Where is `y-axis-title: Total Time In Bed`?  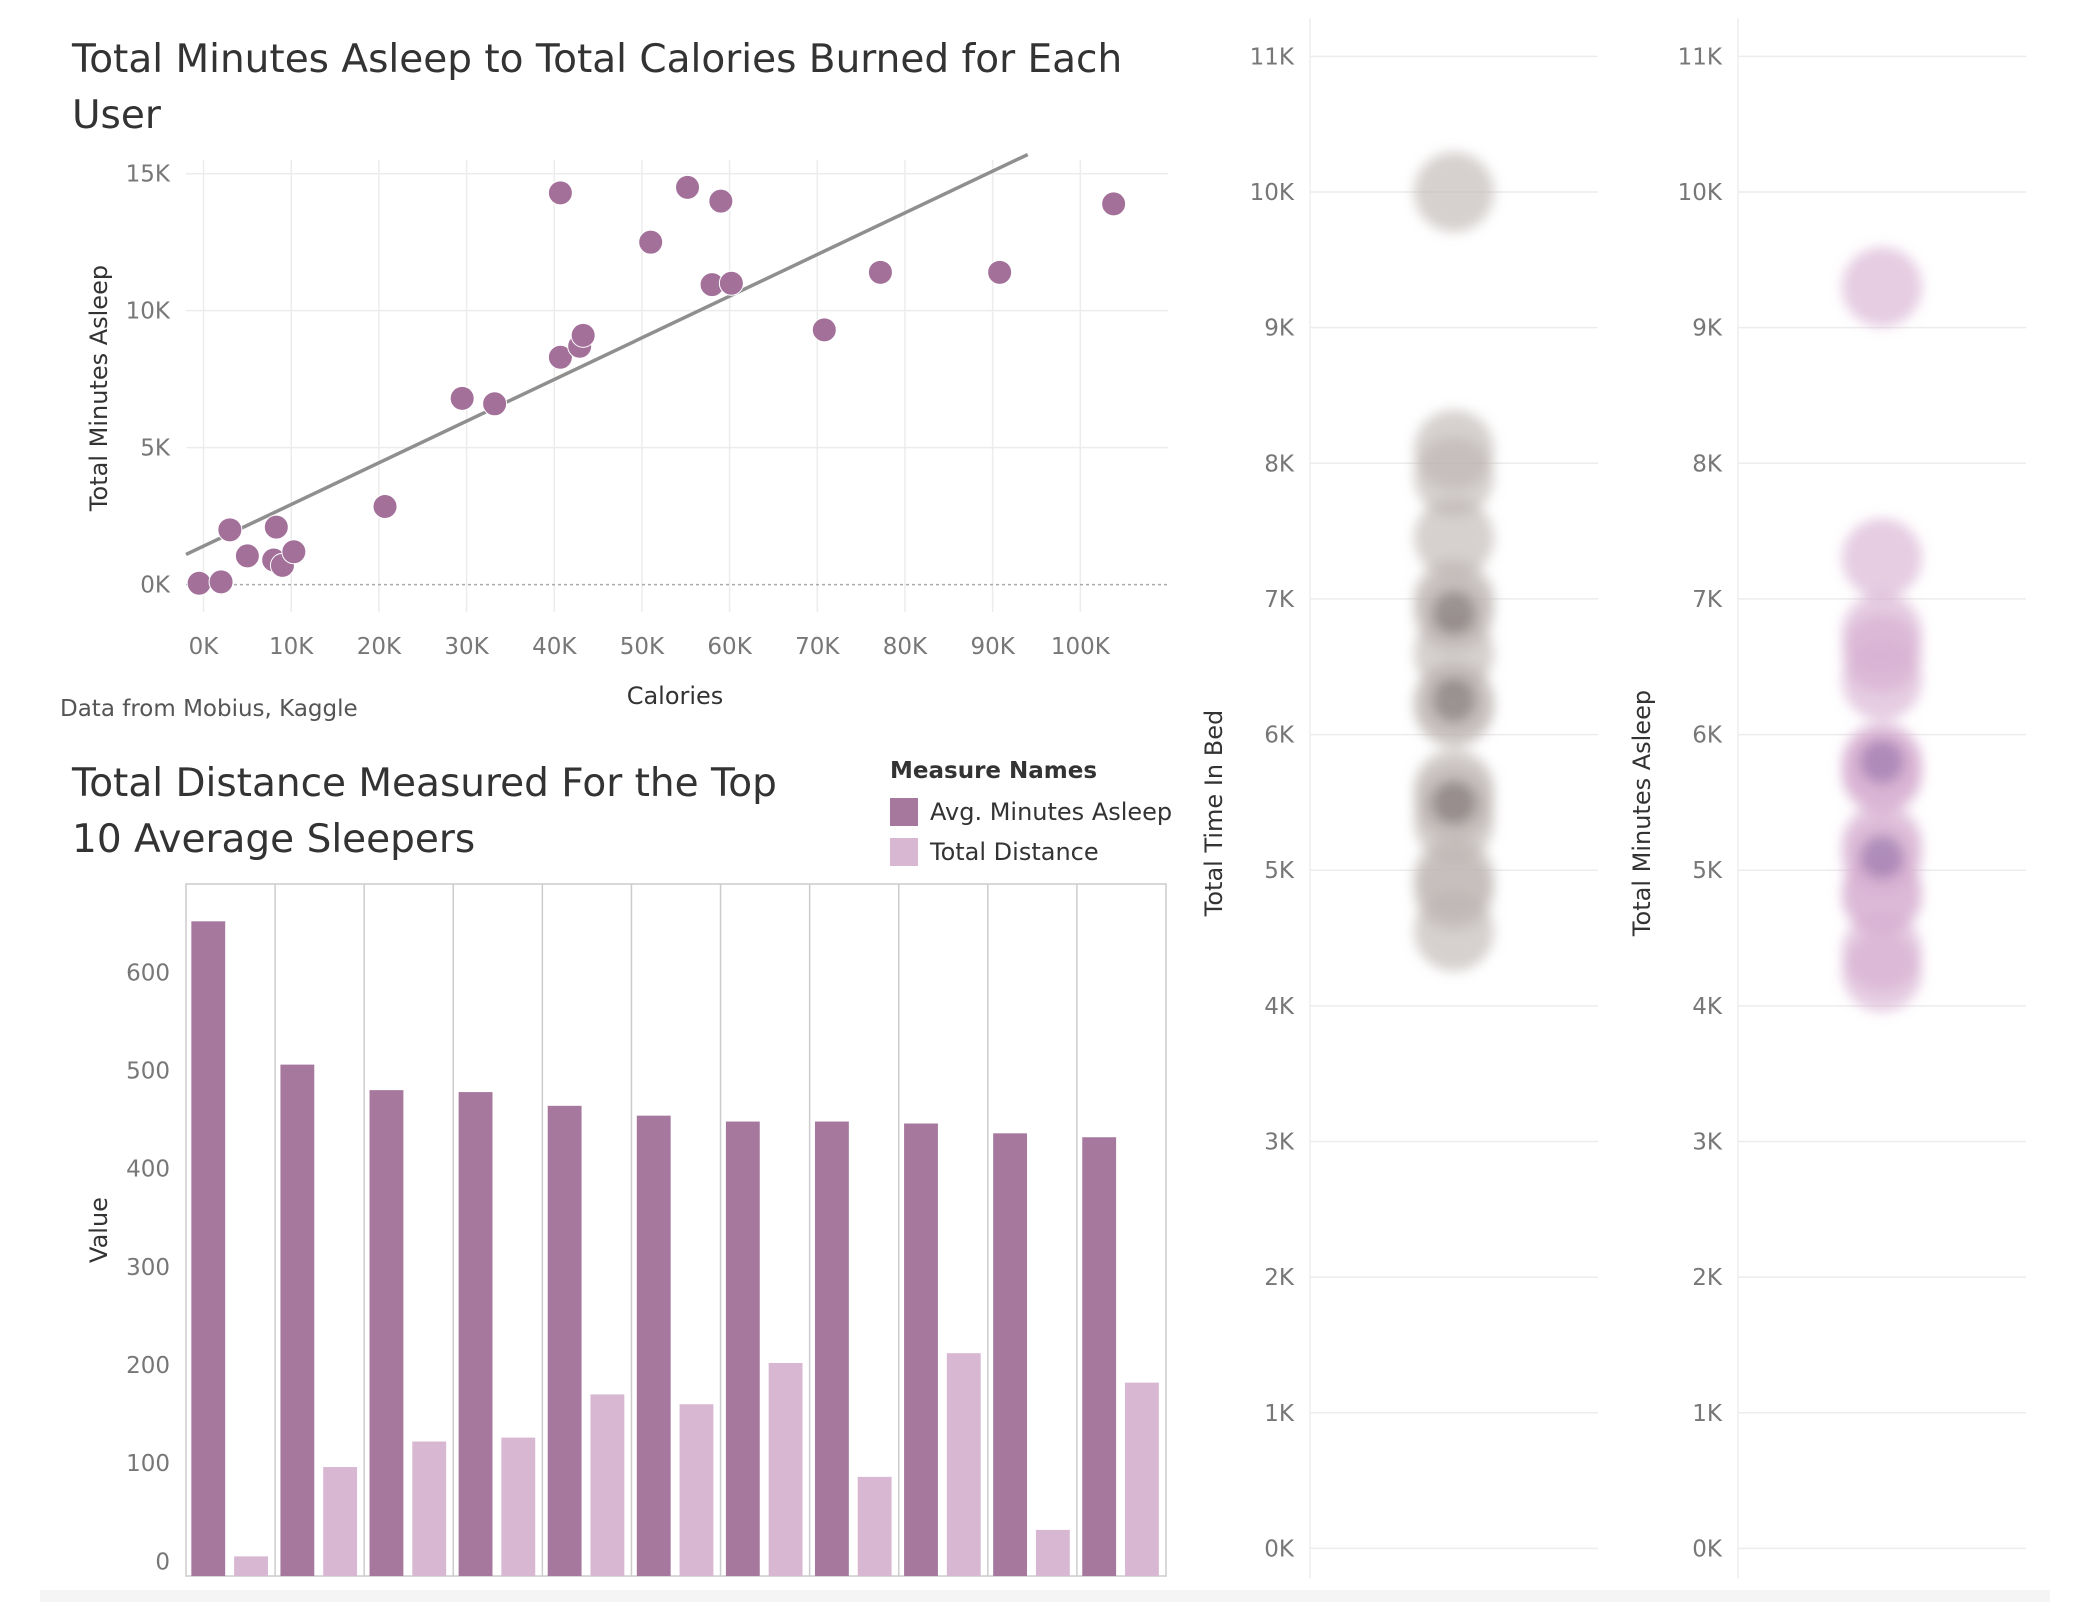
y-axis-title: Total Time In Bed is located at coordinates (1214, 813).